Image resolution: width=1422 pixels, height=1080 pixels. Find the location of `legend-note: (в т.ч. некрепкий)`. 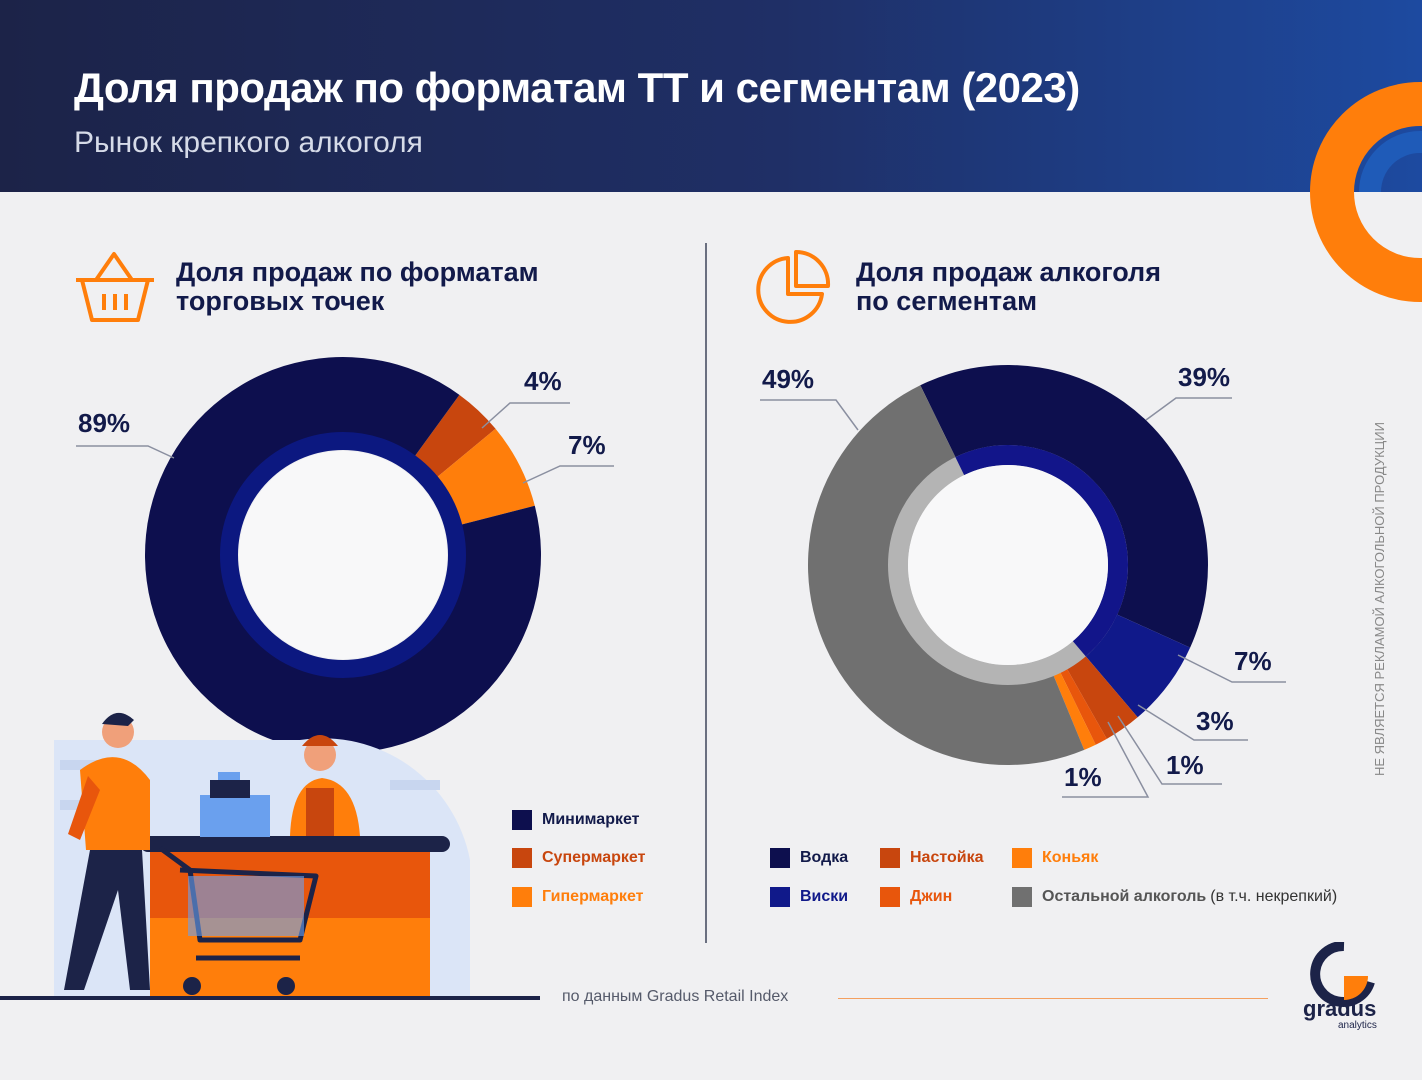

legend-note: (в т.ч. некрепкий) is located at coordinates (1274, 896).